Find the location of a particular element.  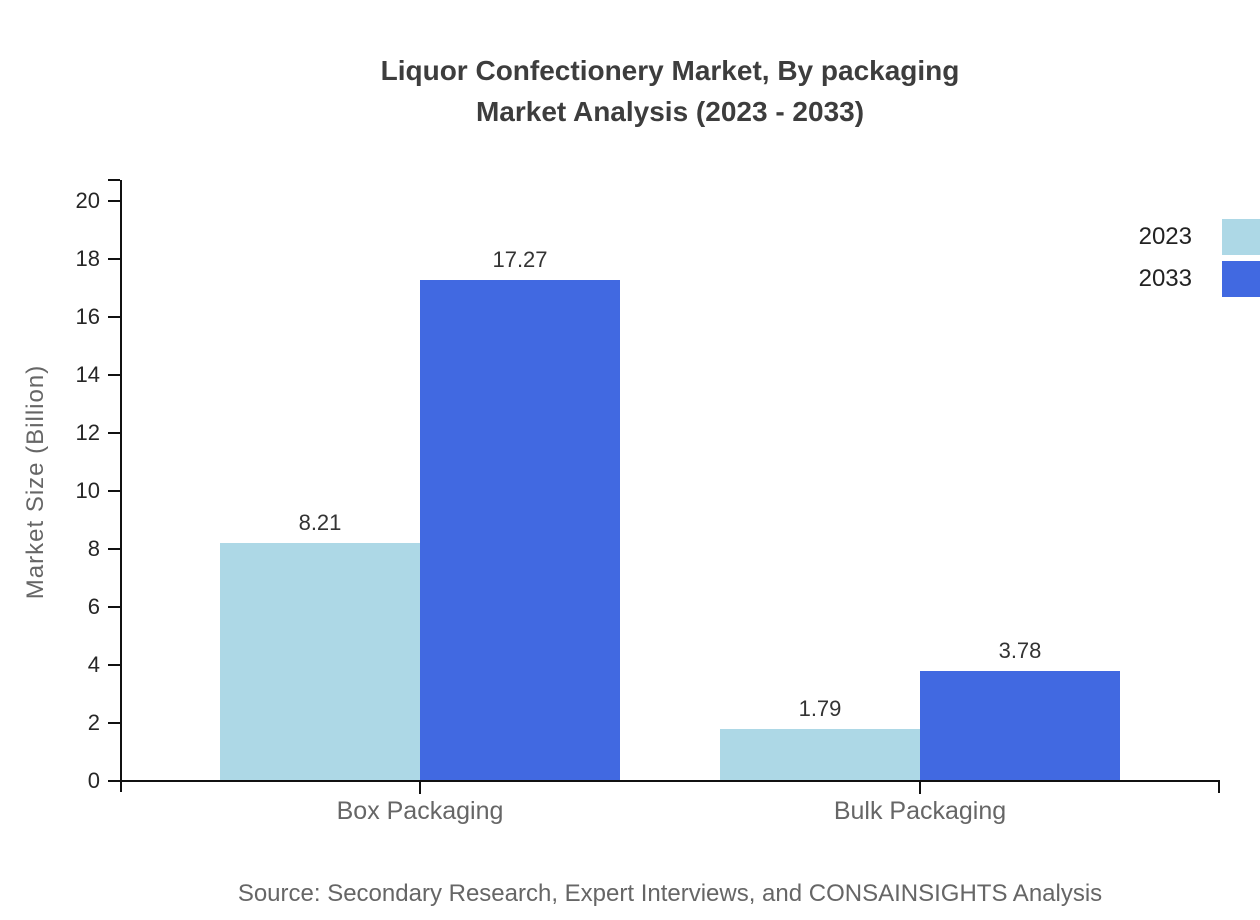

y-tick-label: 14 is located at coordinates (87, 374).